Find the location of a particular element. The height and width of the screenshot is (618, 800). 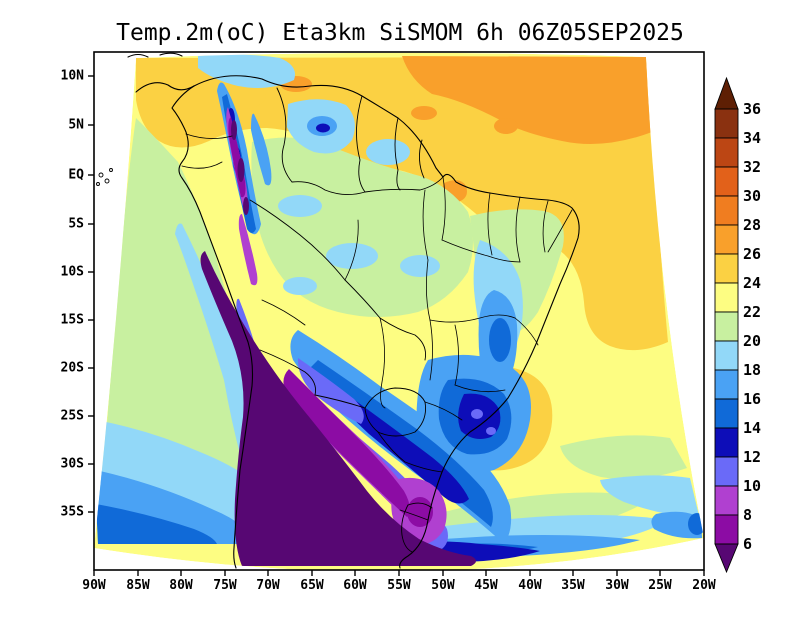

colorbar-label: 28 is located at coordinates (752, 225).